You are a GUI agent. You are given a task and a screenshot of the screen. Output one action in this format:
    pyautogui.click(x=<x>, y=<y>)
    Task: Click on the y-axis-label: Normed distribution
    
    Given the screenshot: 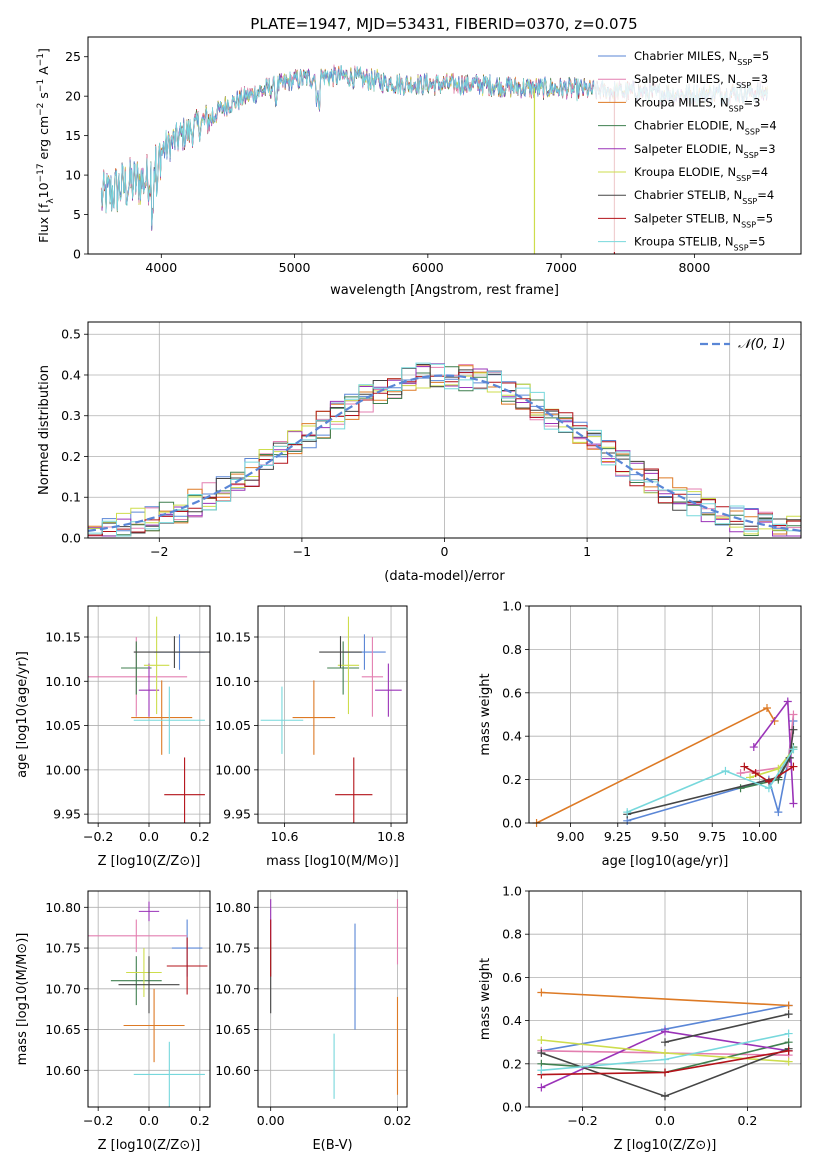 What is the action you would take?
    pyautogui.click(x=44, y=430)
    